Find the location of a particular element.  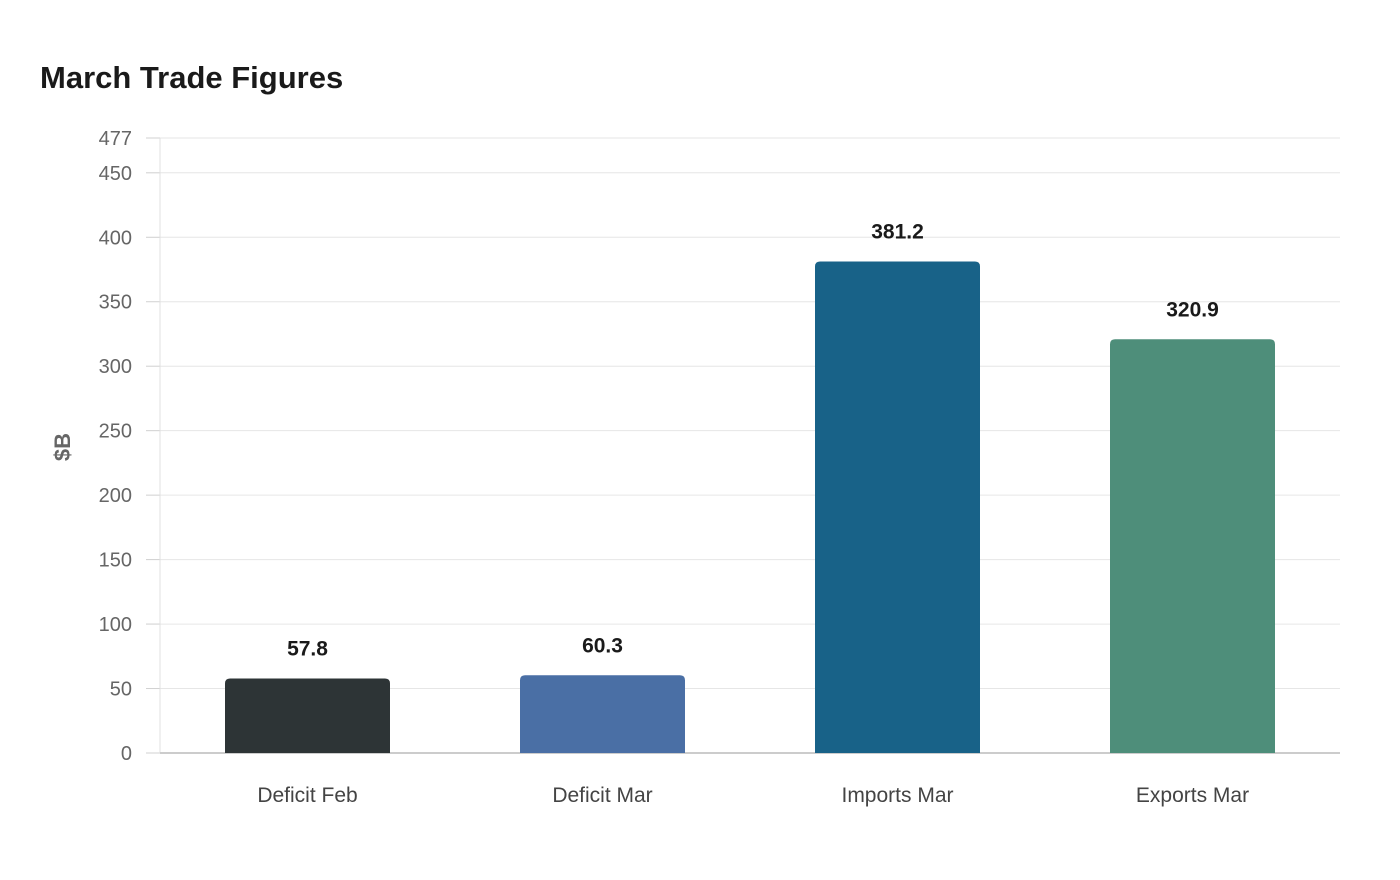

y-tick-label: 100 is located at coordinates (115, 625).